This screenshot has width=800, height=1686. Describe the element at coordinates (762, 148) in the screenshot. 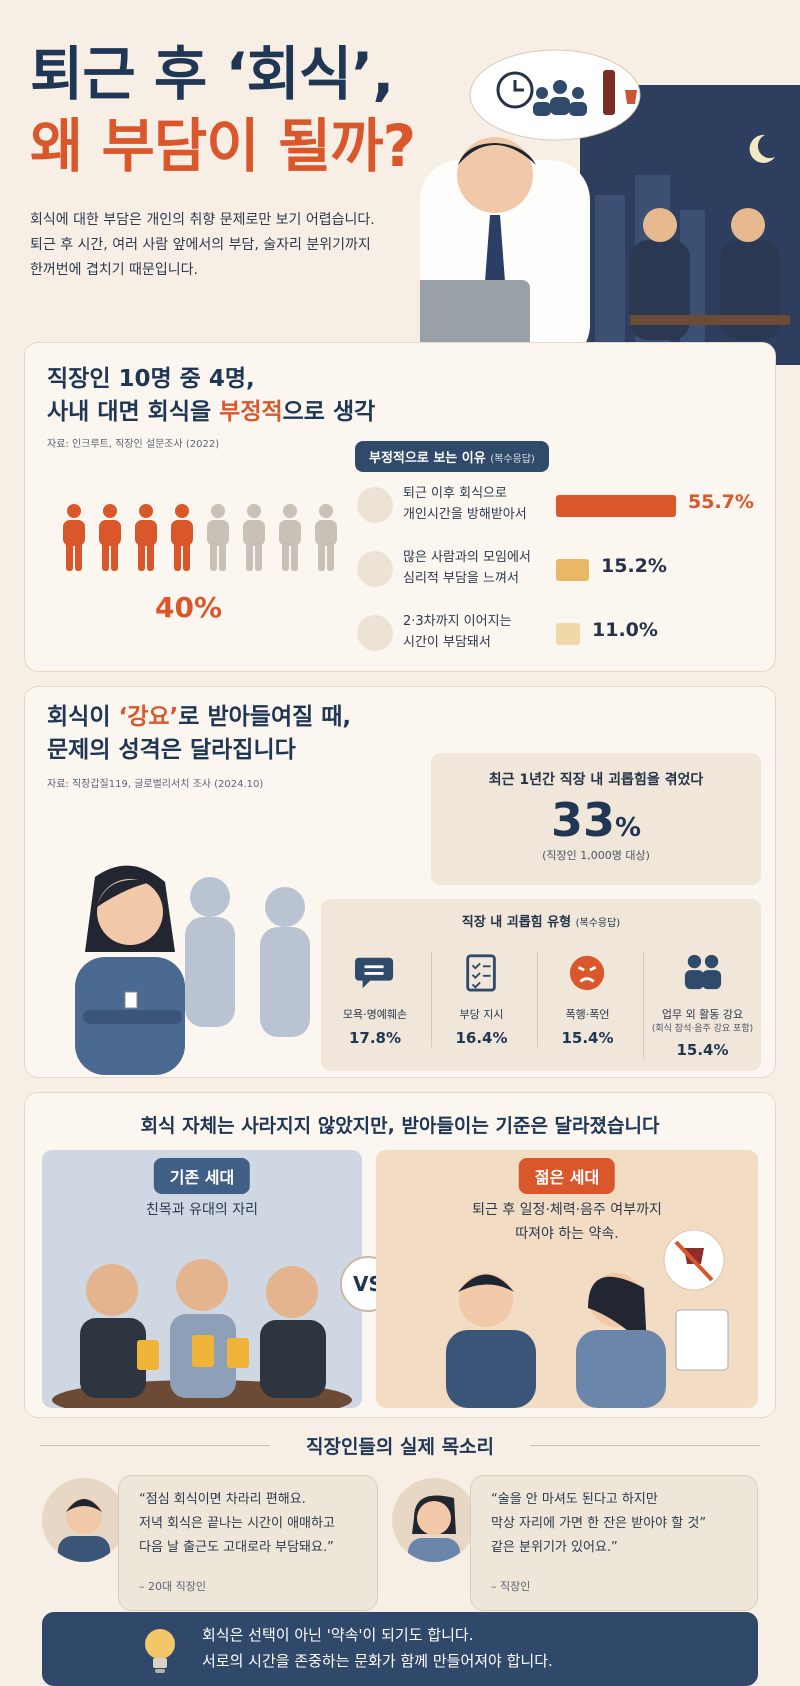

I see `moon-icon` at that location.